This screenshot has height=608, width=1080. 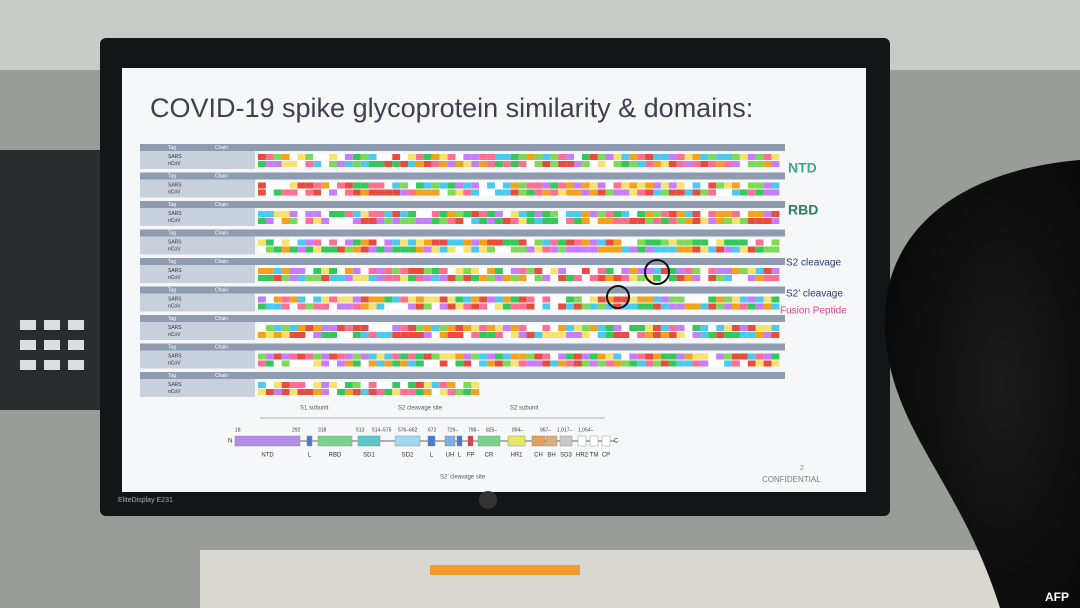 I want to click on watermark: AFP, so click(x=1057, y=597).